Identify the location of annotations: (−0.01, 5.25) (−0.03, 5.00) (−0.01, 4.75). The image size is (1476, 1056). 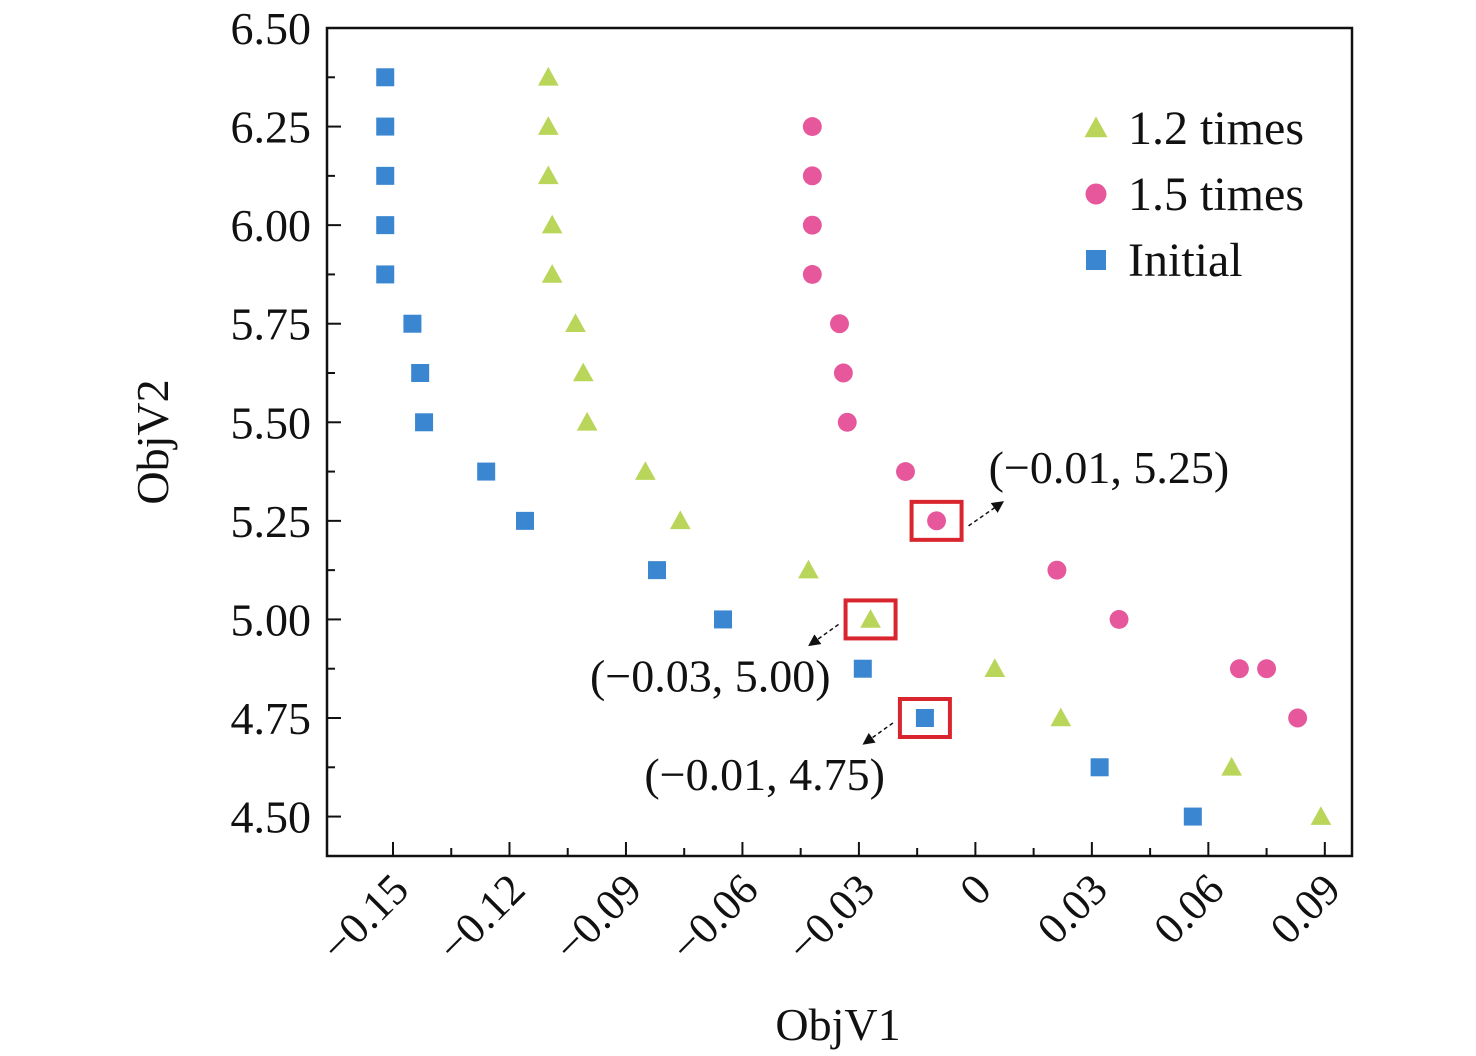
(909, 621).